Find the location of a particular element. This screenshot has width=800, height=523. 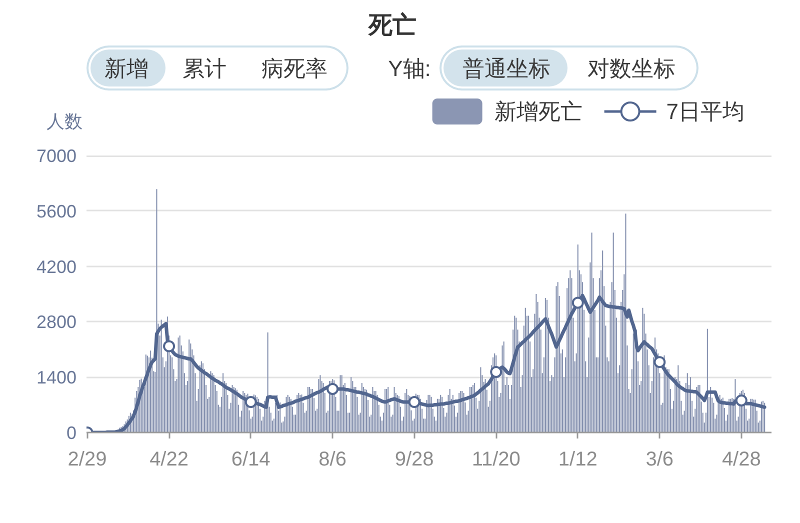

chart-title: 死亡 is located at coordinates (392, 25).